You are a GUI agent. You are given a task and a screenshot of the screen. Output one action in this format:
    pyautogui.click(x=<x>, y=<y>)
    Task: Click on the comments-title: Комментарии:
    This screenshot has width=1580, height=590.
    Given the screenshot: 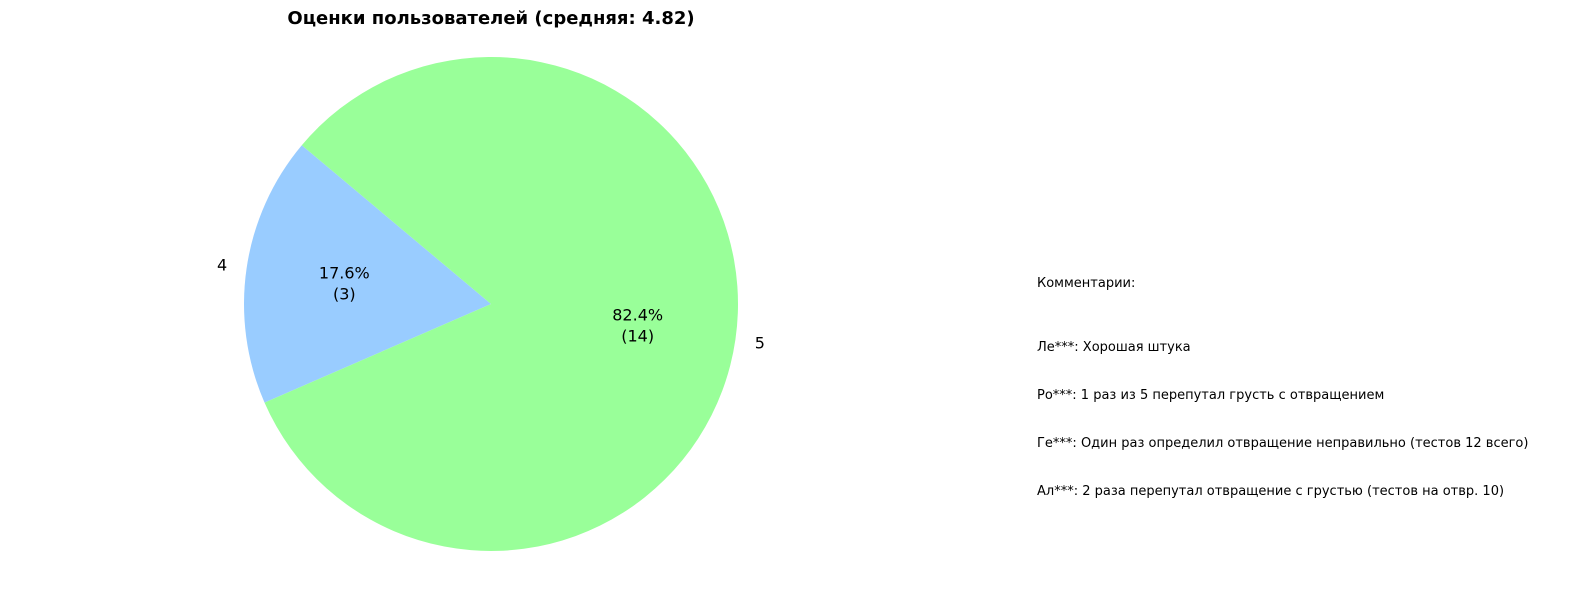 What is the action you would take?
    pyautogui.click(x=1086, y=283)
    